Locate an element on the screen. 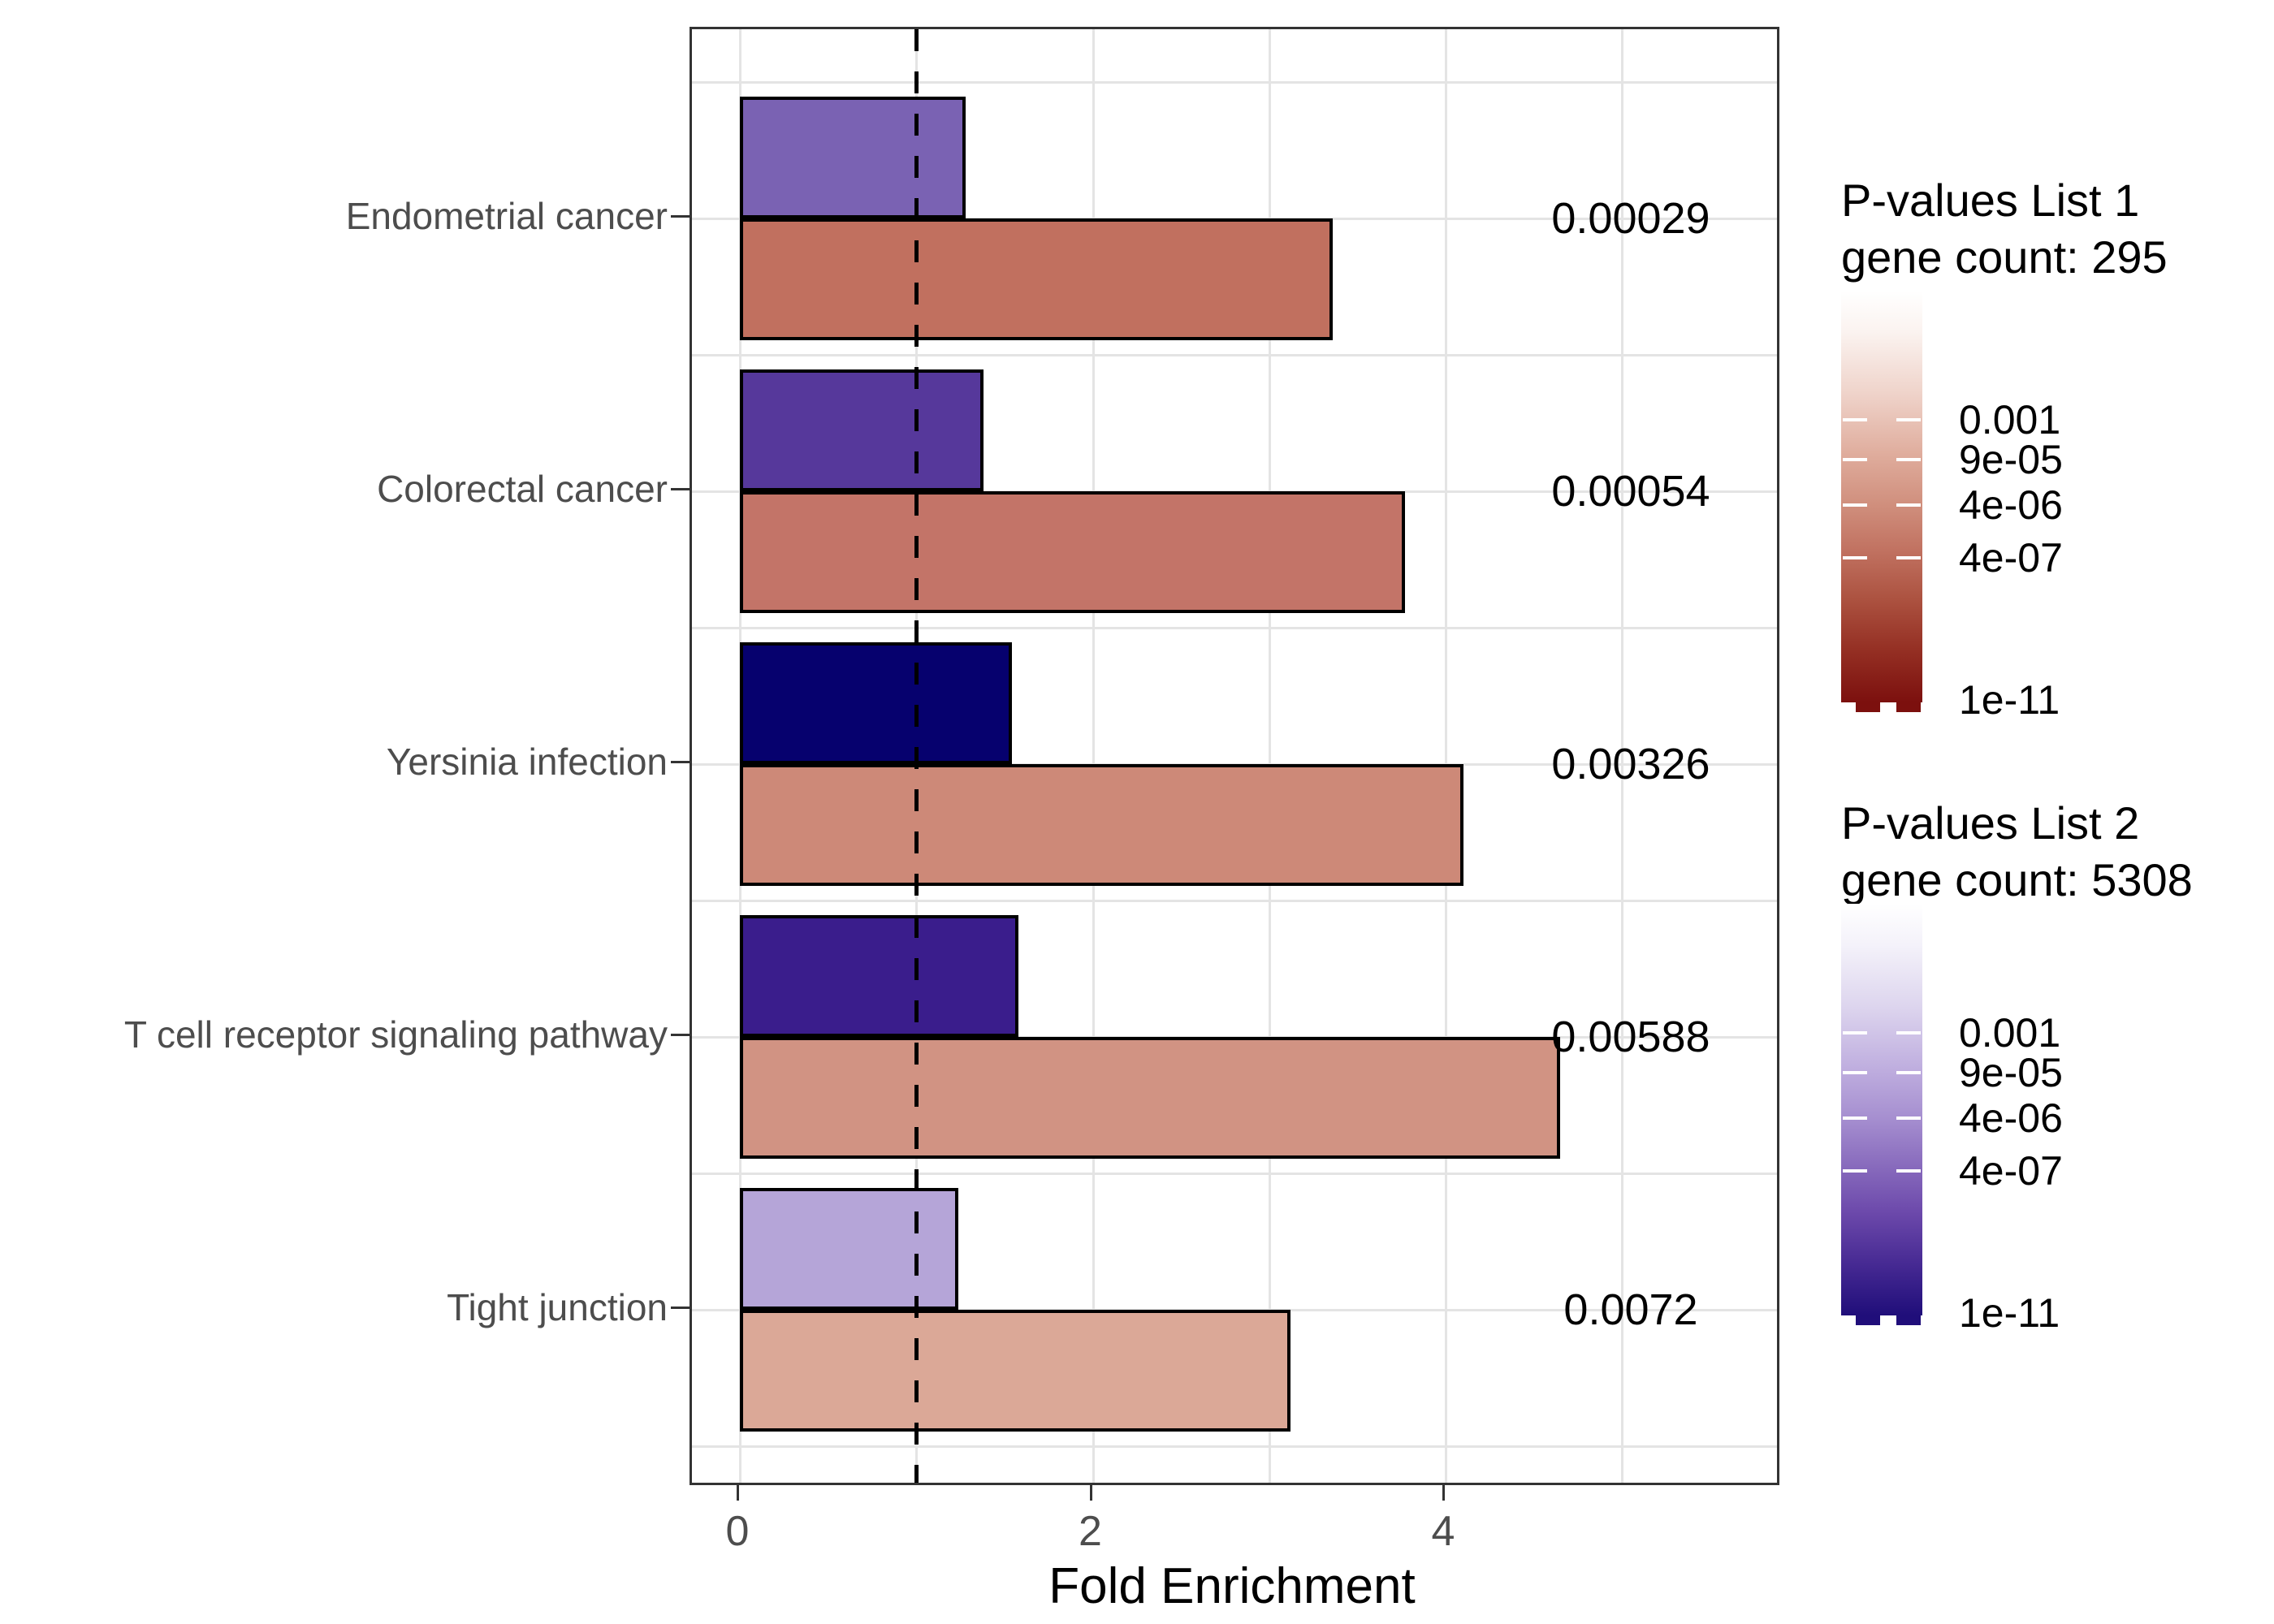  bar-list1-tight-junction is located at coordinates (1015, 1371).